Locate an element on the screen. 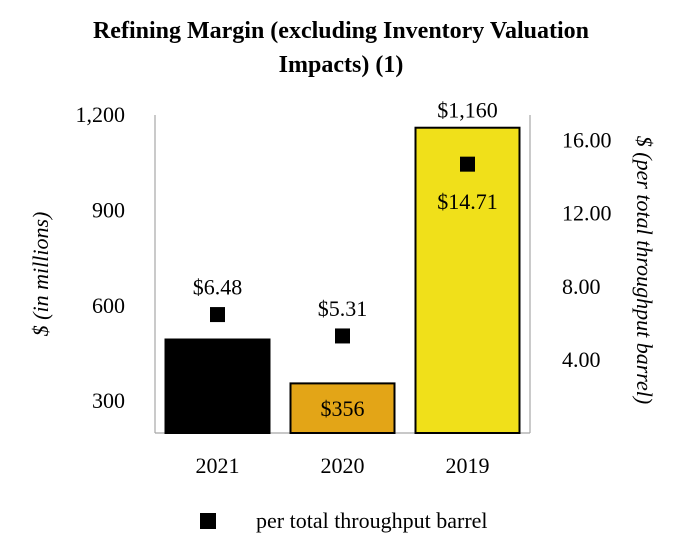 Image resolution: width=682 pixels, height=552 pixels. y2-axis-title: $ (per total throughput barrel) is located at coordinates (644, 270).